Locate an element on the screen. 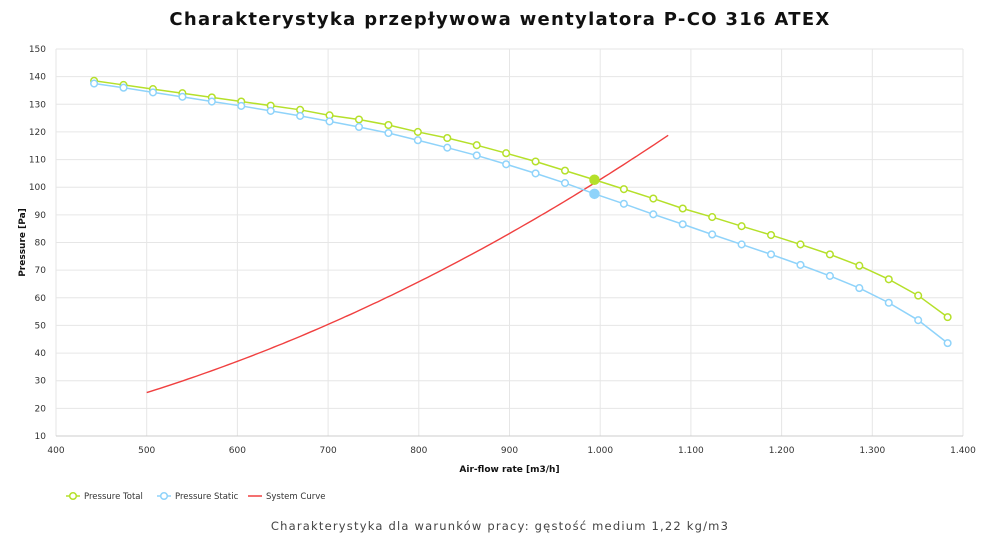 The width and height of the screenshot is (1000, 541). x-tick-label: 1.400 is located at coordinates (963, 451).